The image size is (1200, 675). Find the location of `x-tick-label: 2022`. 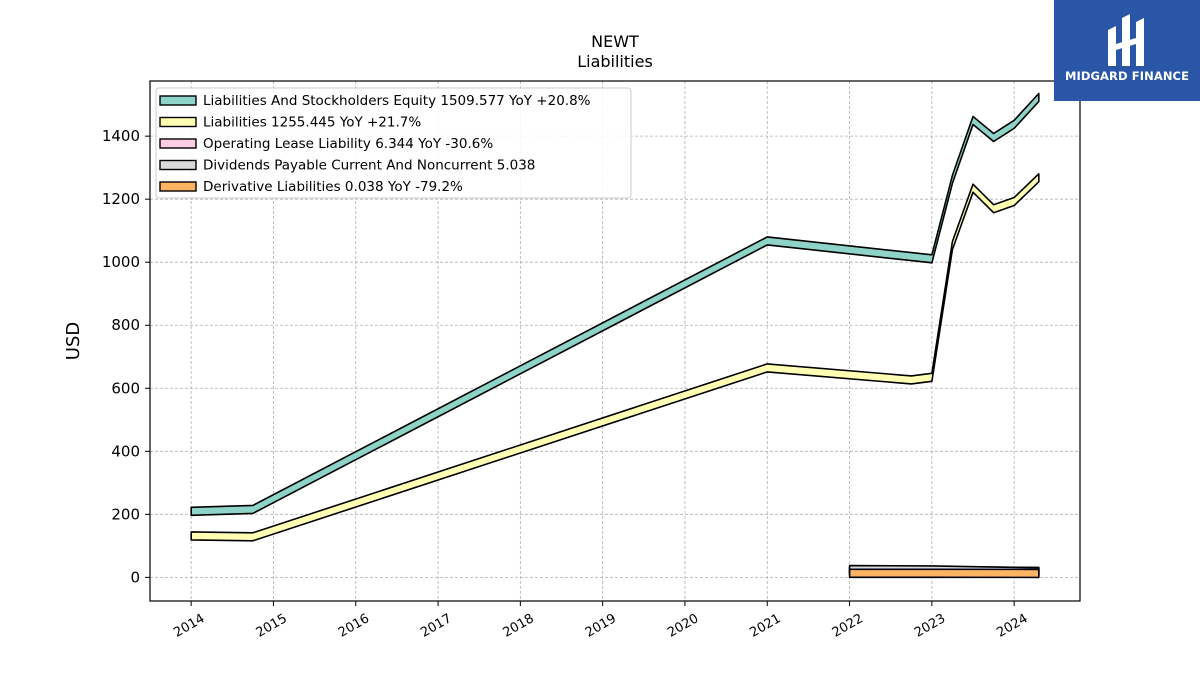

x-tick-label: 2022 is located at coordinates (848, 626).